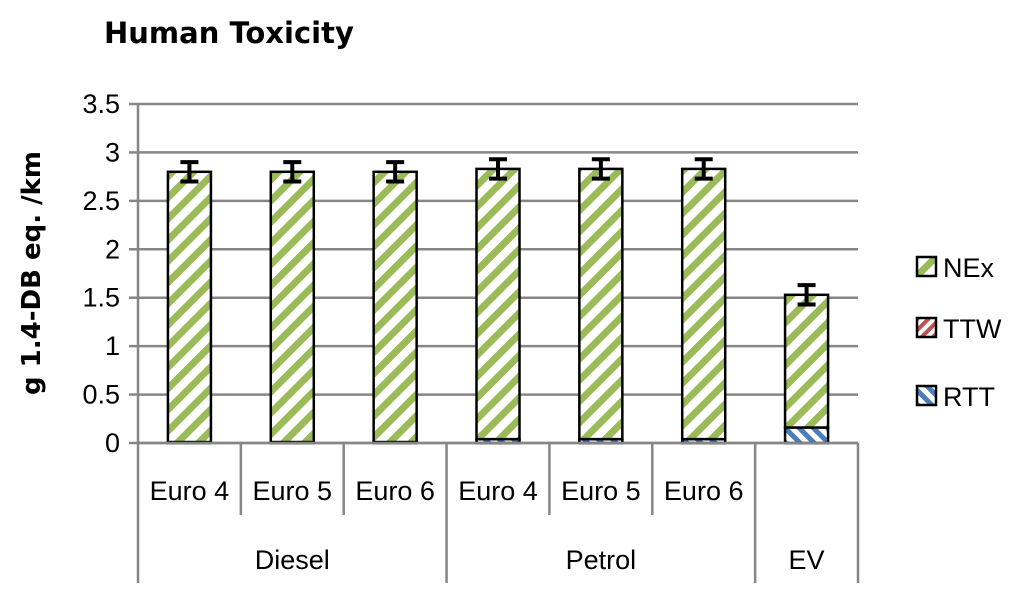 This screenshot has height=593, width=1024. I want to click on legend-item-ttw: TTW, so click(958, 329).